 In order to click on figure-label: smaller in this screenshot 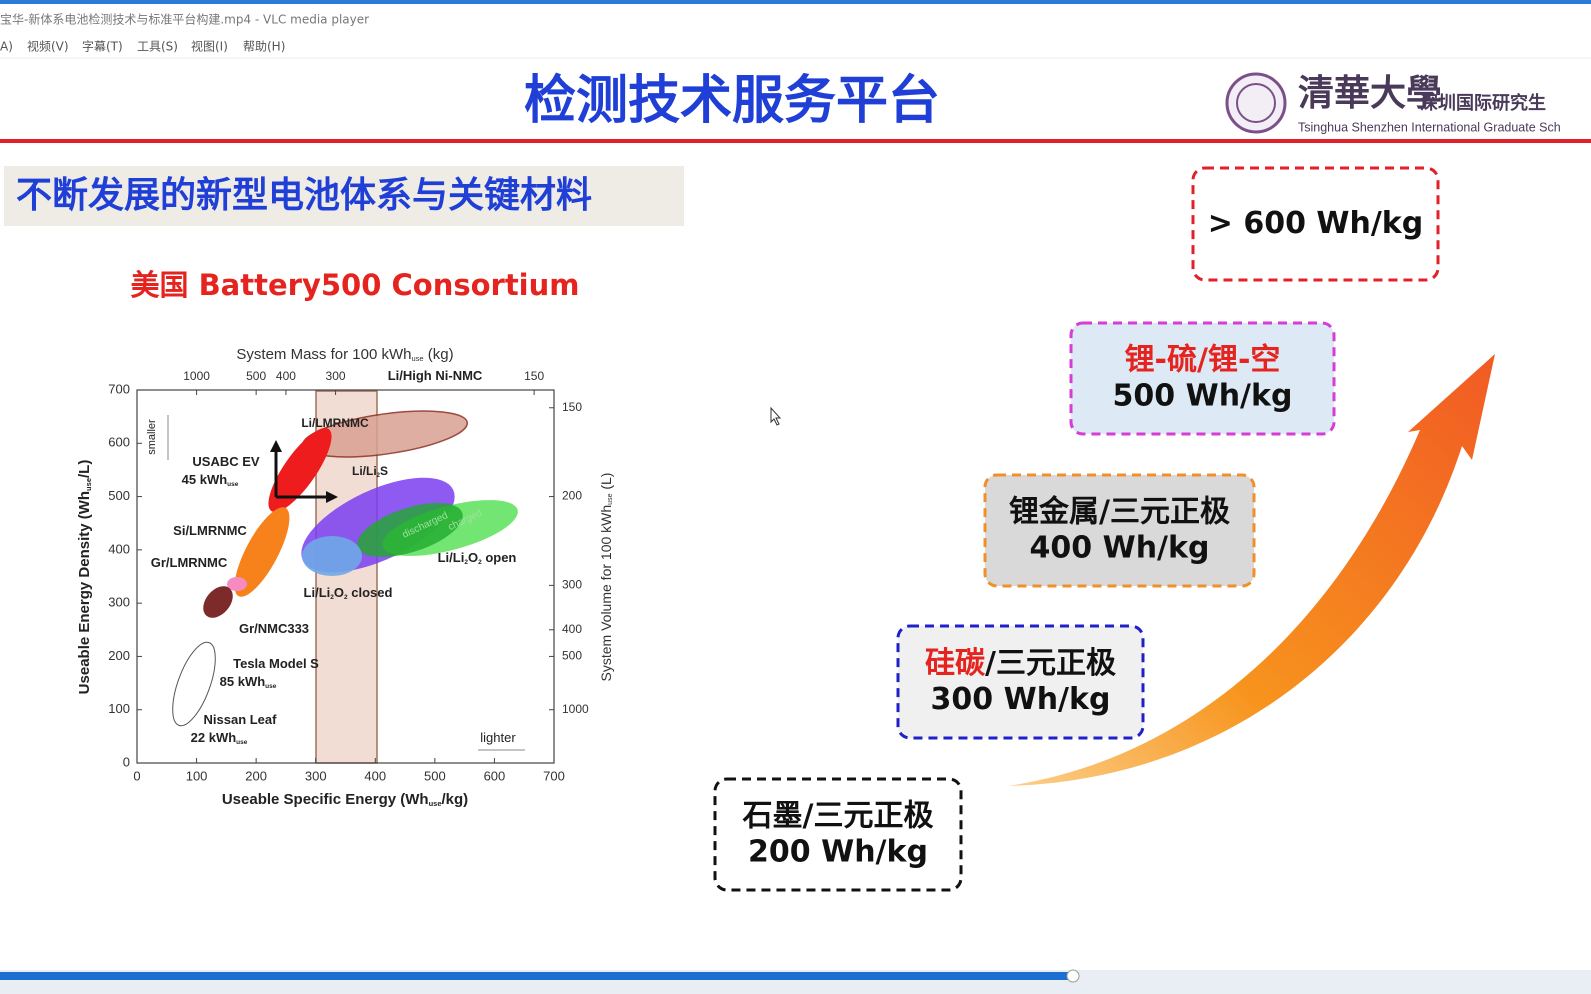, I will do `click(152, 437)`.